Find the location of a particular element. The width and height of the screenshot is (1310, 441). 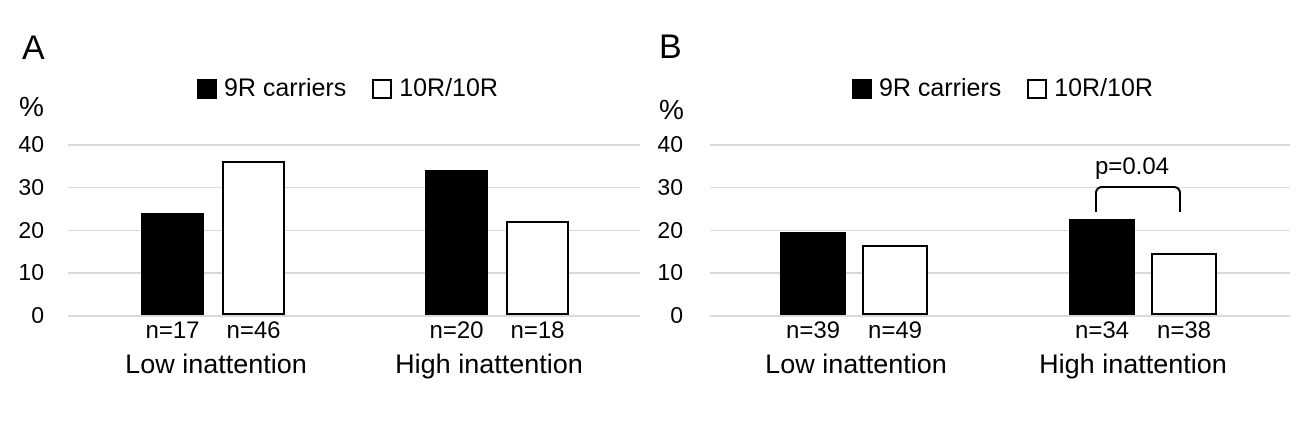

p-value-label: p=0.04 is located at coordinates (1132, 166).